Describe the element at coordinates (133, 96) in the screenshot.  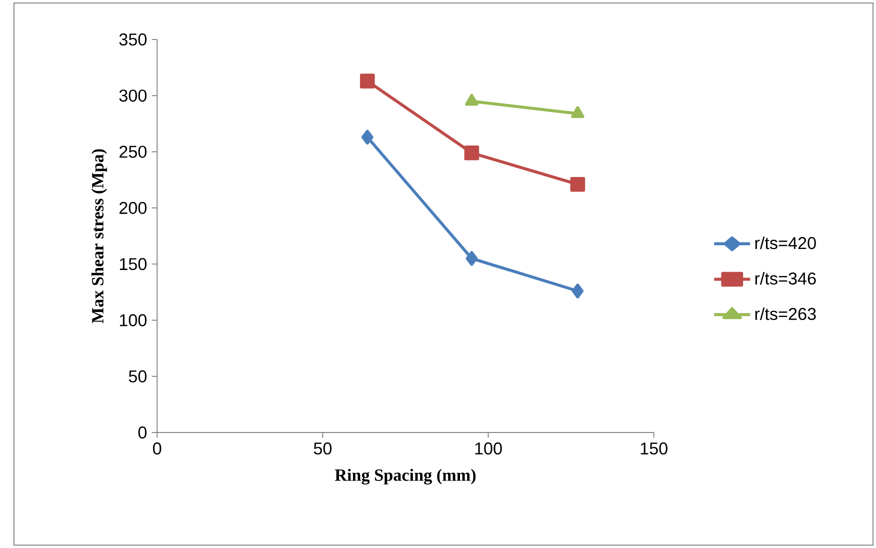
I see `y-tick-label: 300` at that location.